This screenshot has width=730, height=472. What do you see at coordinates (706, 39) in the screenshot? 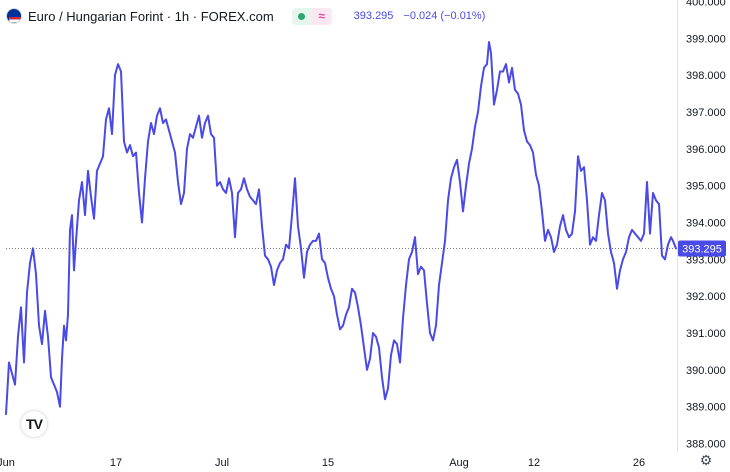
I see `y-tick-label: 399.000` at bounding box center [706, 39].